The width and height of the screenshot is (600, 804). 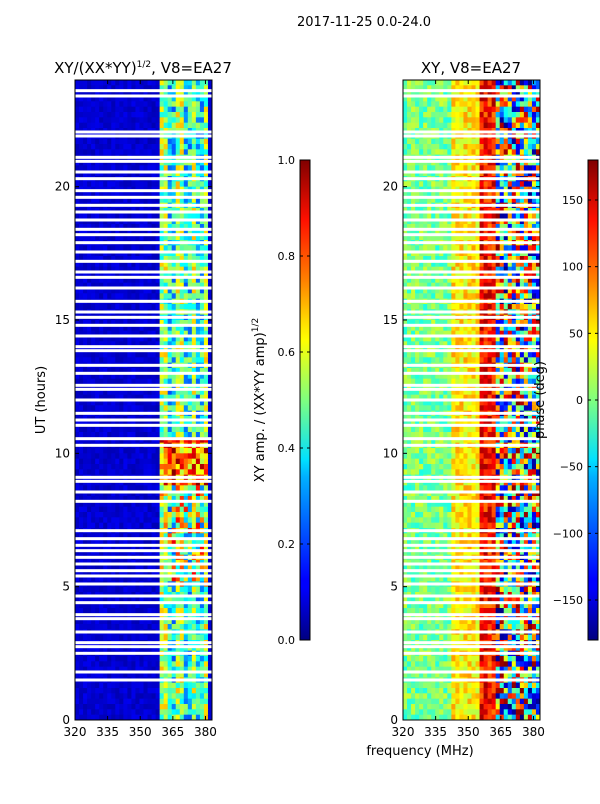 I want to click on colorbar-tick-label: 0.6, so click(x=287, y=352).